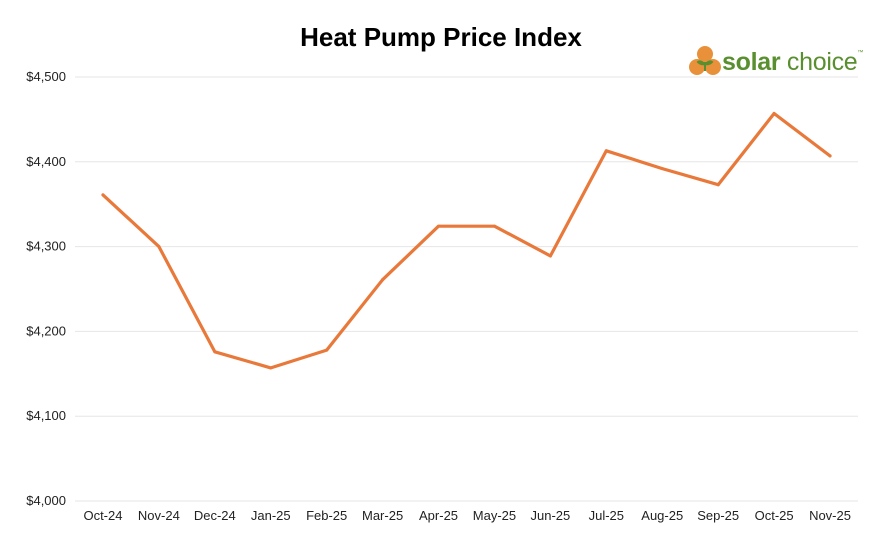  I want to click on y-tick-label: $4,500, so click(46, 76).